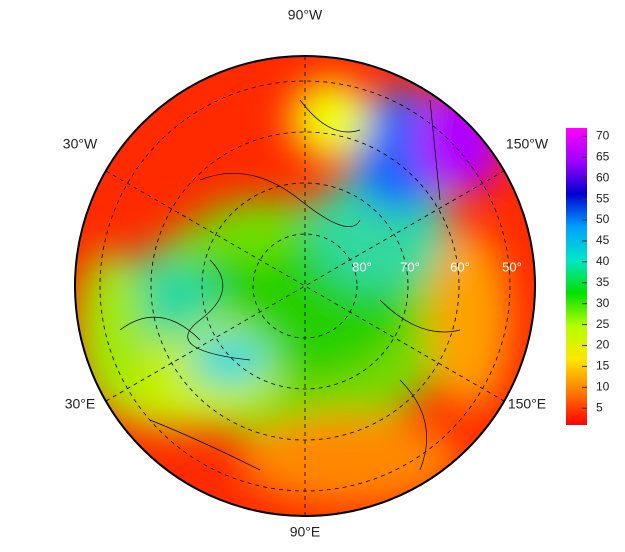 The image size is (625, 552). I want to click on colorbar-tick-label: 35, so click(603, 282).